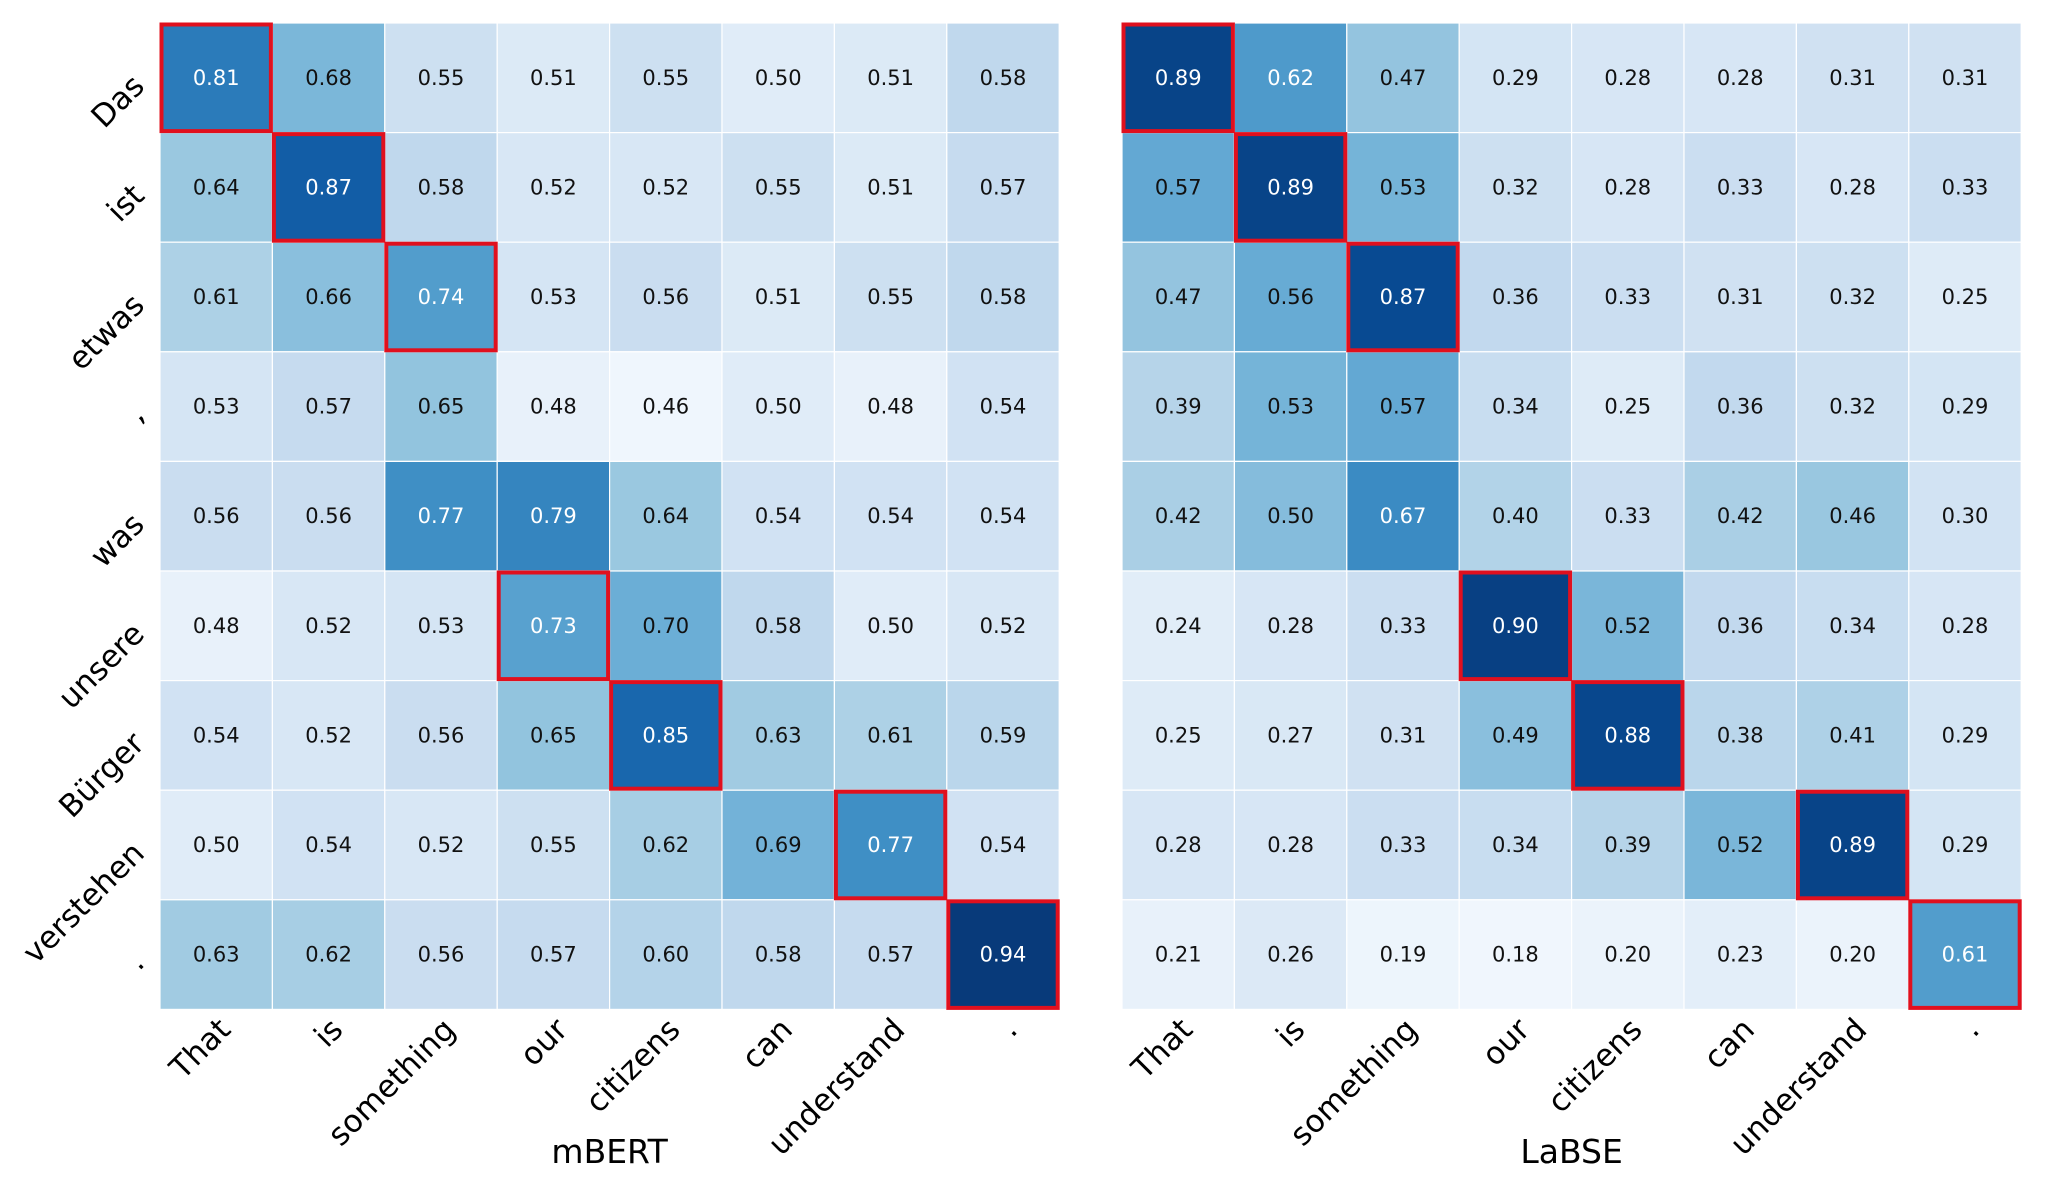 This screenshot has width=2048, height=1180. I want to click on cell-value-label: 0.59, so click(1003, 735).